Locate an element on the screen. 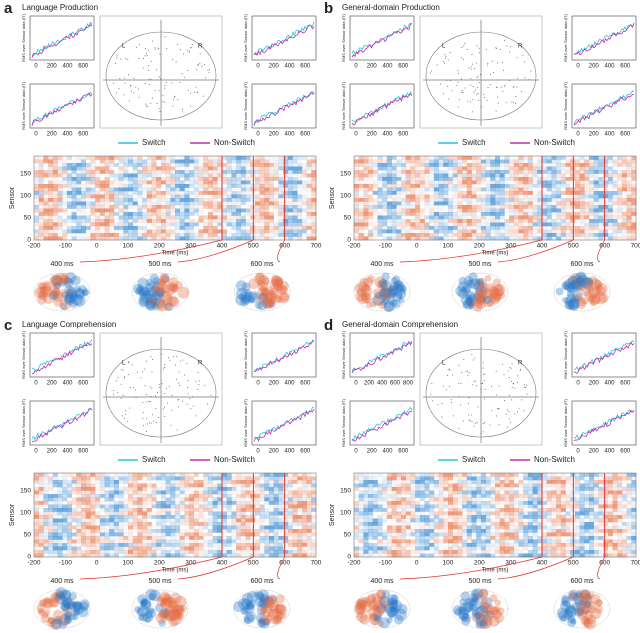 The width and height of the screenshot is (640, 633). plot-x-tick: 600 is located at coordinates (305, 67).